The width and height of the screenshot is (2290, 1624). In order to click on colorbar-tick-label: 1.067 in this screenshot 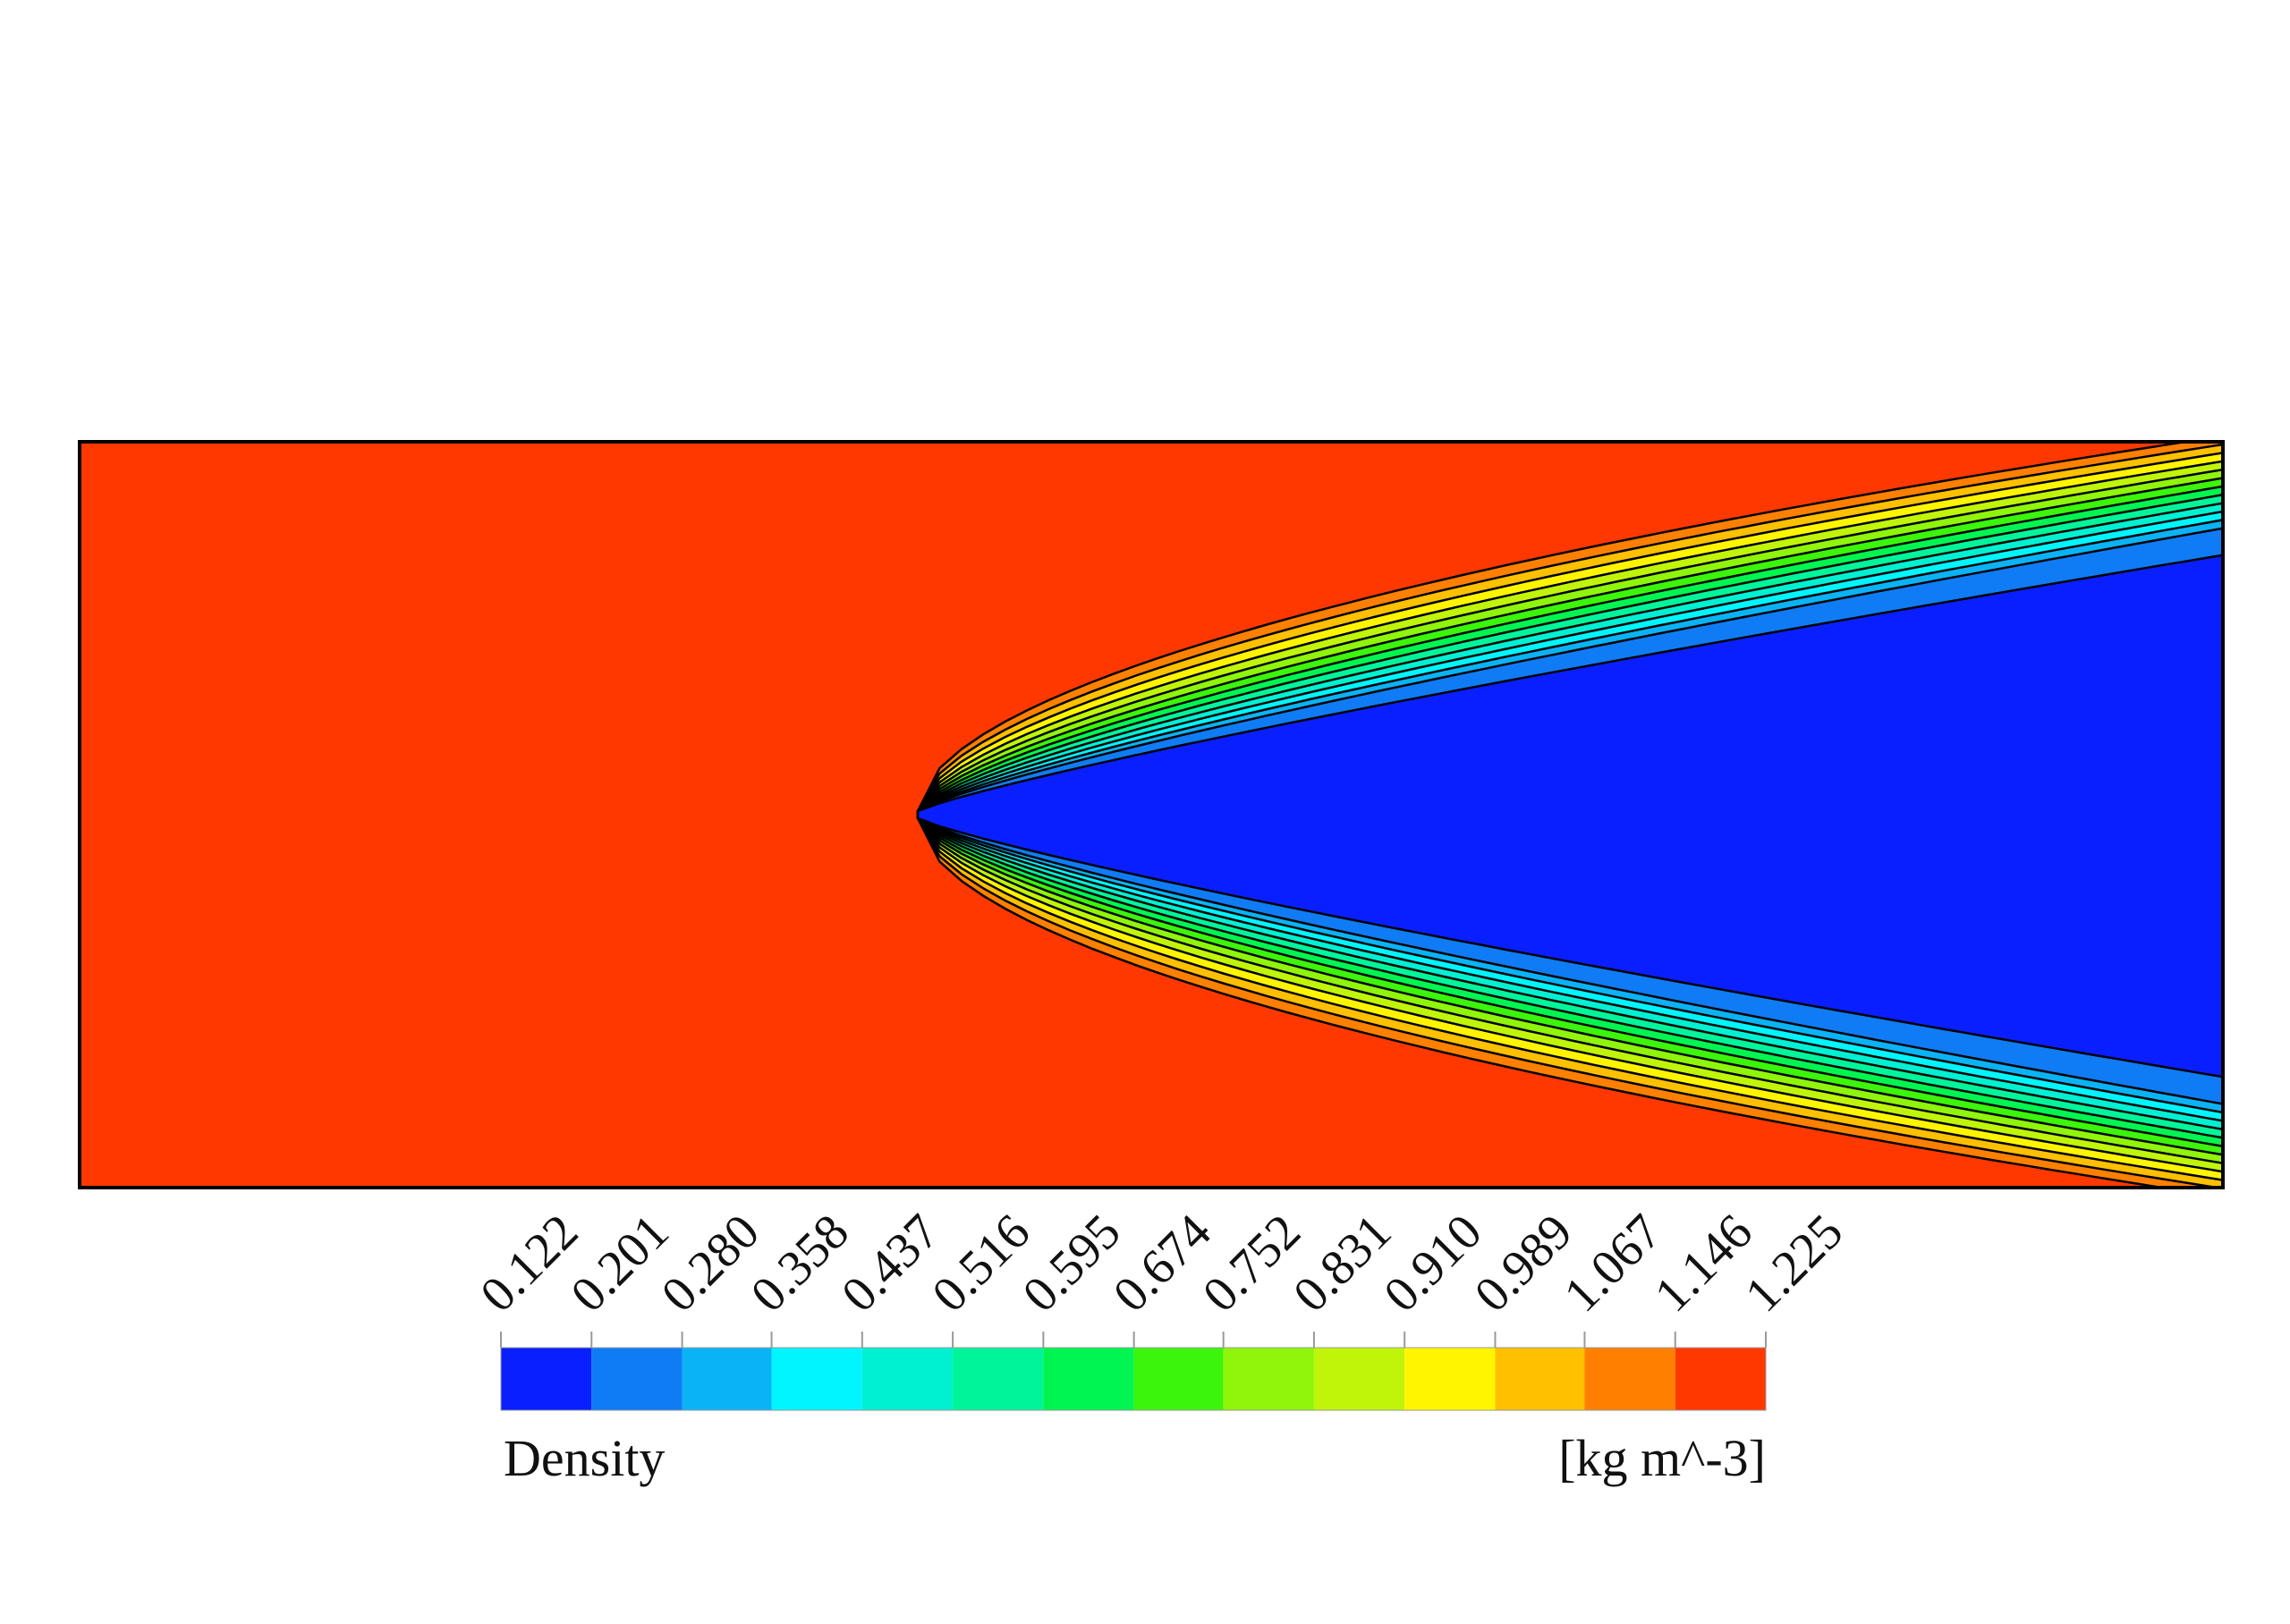, I will do `click(1613, 1263)`.